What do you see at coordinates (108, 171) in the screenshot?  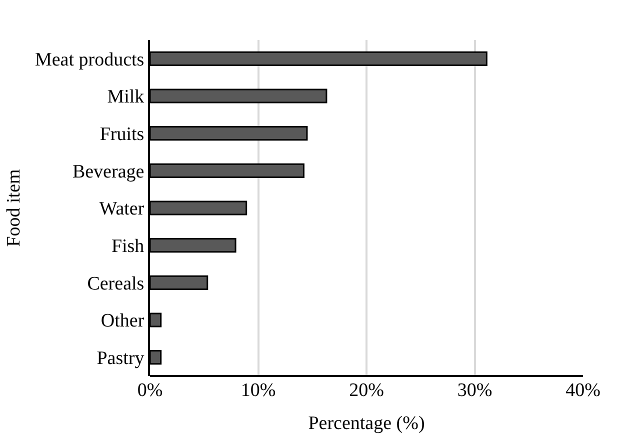 I see `y-tick-label: Beverage` at bounding box center [108, 171].